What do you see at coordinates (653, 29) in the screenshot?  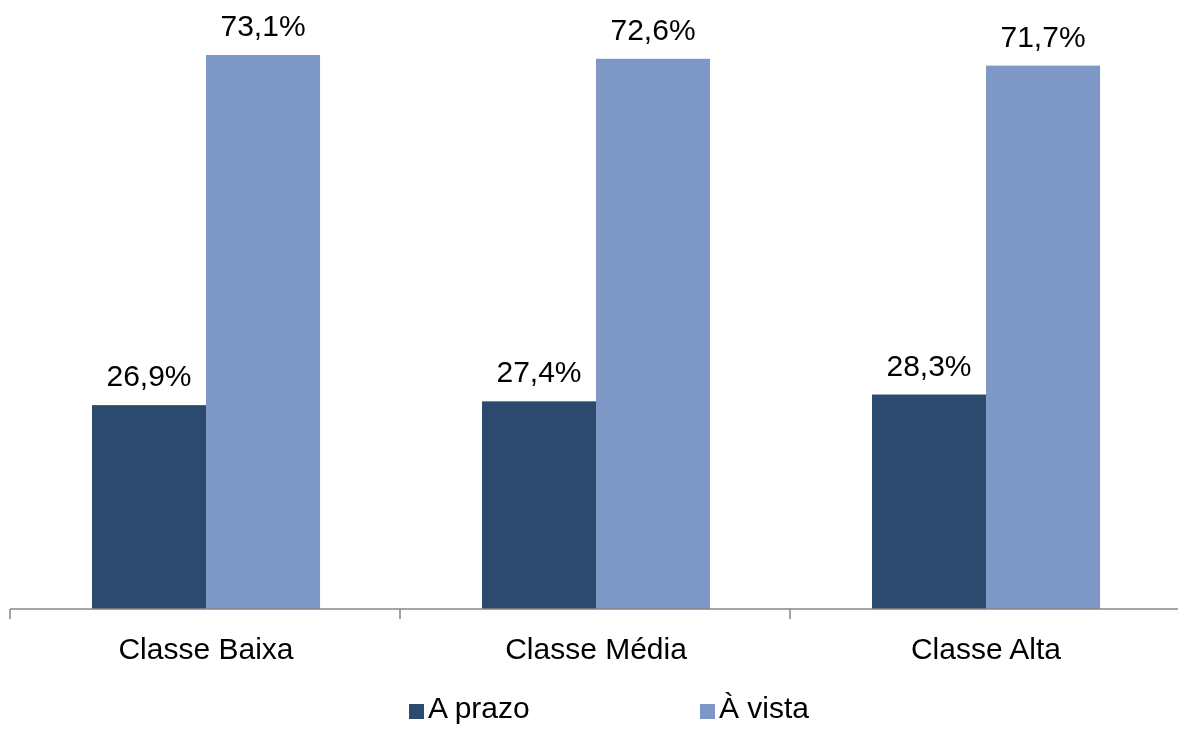 I see `data-label: 72,6%` at bounding box center [653, 29].